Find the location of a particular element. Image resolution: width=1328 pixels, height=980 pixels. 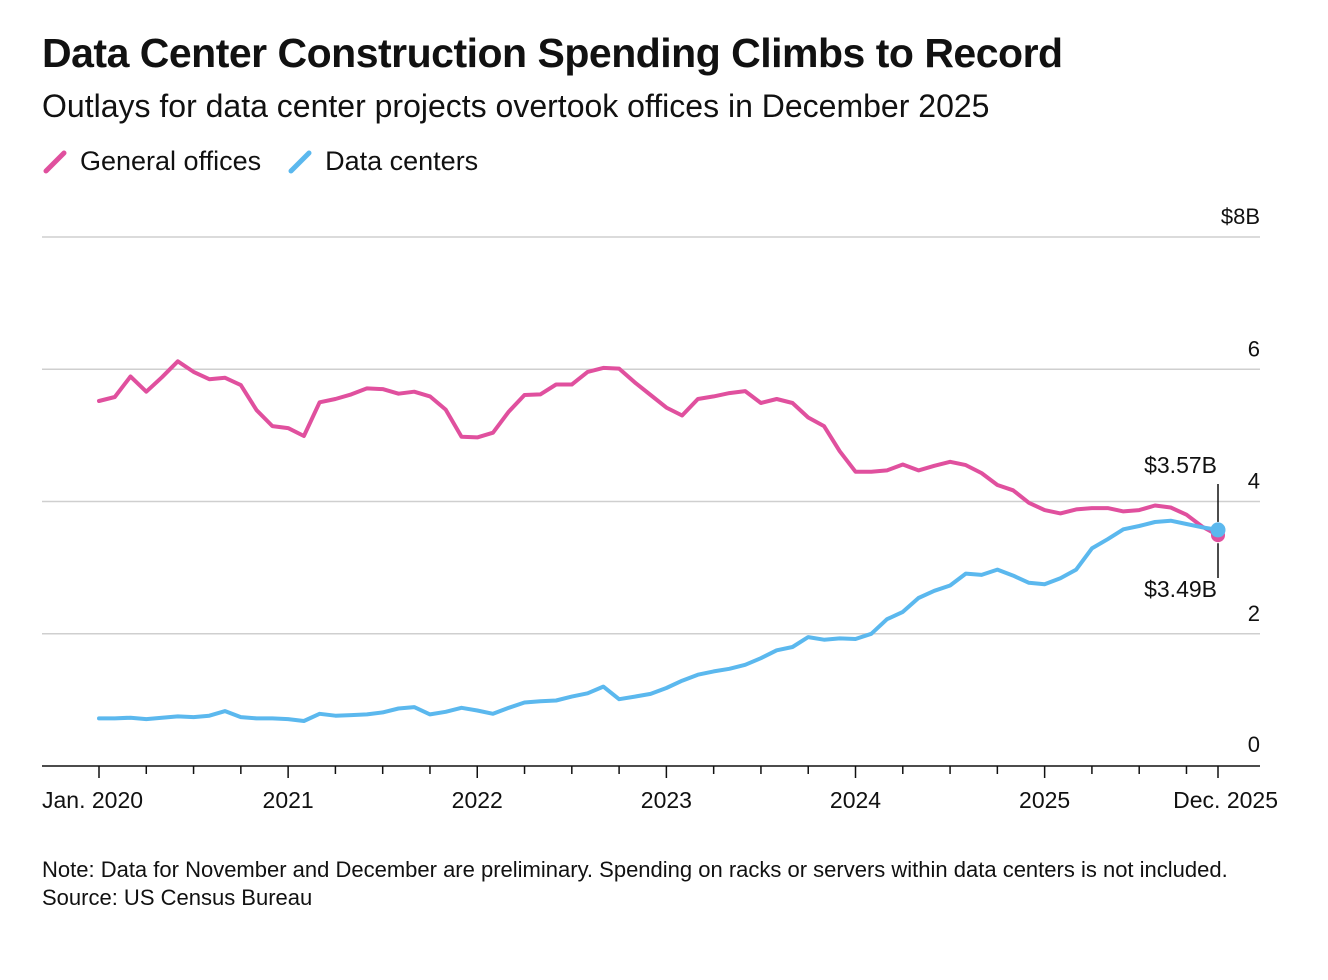

legend-item-general-offices: General offices is located at coordinates (151, 161).